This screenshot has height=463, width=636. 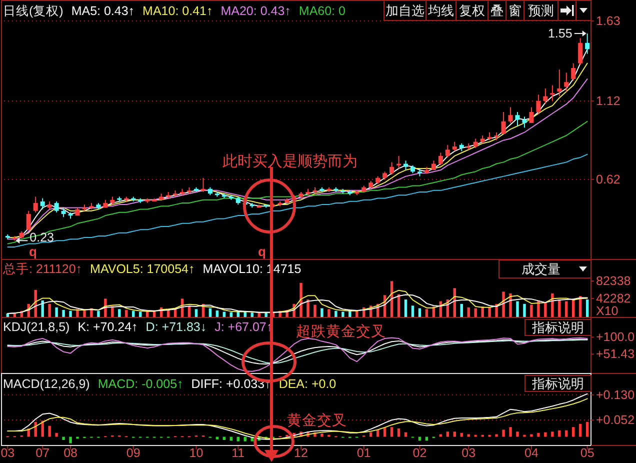 I want to click on annotation: 复权, so click(x=472, y=10).